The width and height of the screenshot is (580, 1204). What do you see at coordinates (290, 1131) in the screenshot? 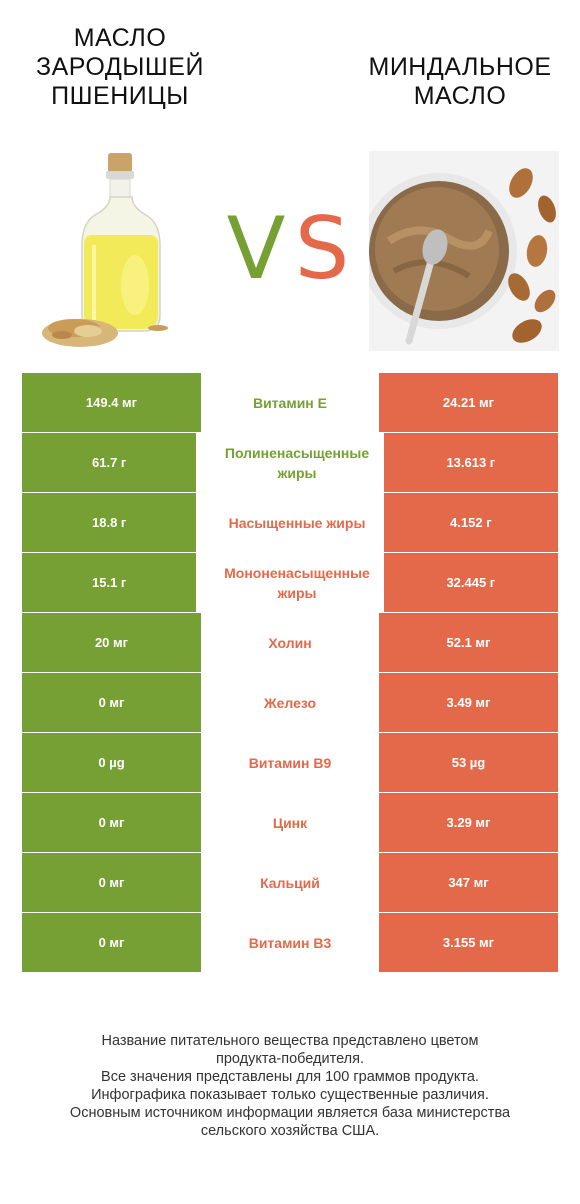
I see `footer-line: сельского хозяйства США.` at bounding box center [290, 1131].